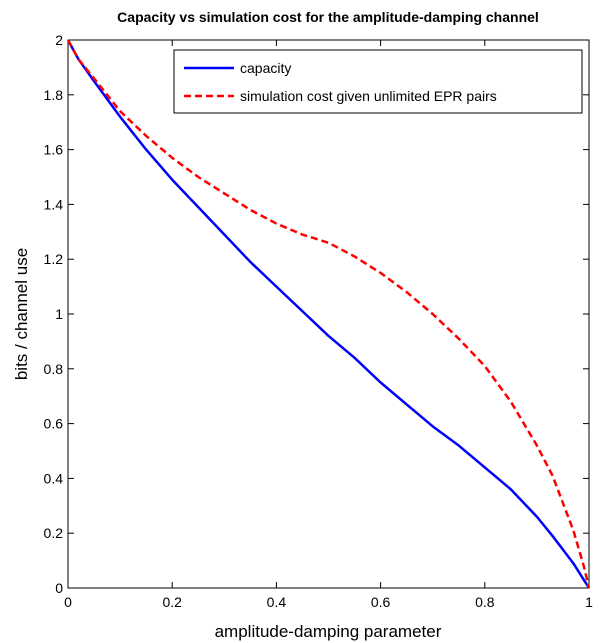 The image size is (612, 643). I want to click on x-tick-label: 1, so click(589, 602).